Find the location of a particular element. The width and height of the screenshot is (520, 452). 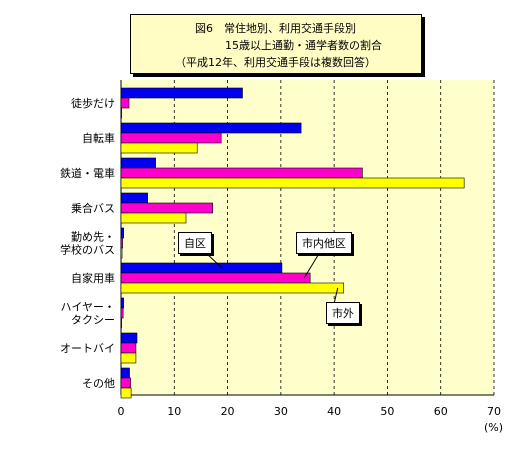

category-label: 乗合バス is located at coordinates (93, 208).